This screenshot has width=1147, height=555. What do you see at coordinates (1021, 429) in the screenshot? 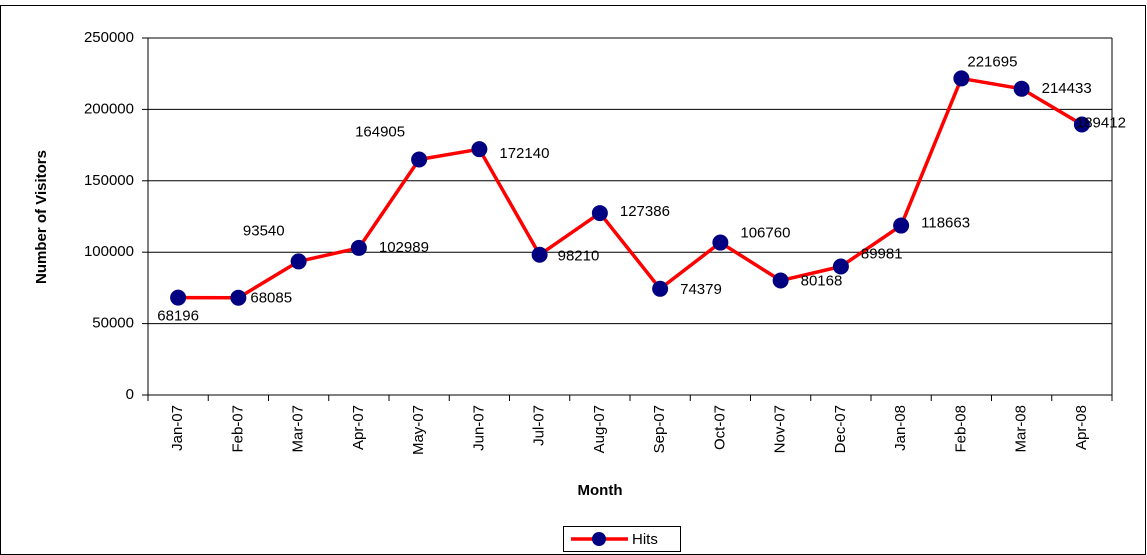
I see `x-tick-label: Mar-08` at bounding box center [1021, 429].